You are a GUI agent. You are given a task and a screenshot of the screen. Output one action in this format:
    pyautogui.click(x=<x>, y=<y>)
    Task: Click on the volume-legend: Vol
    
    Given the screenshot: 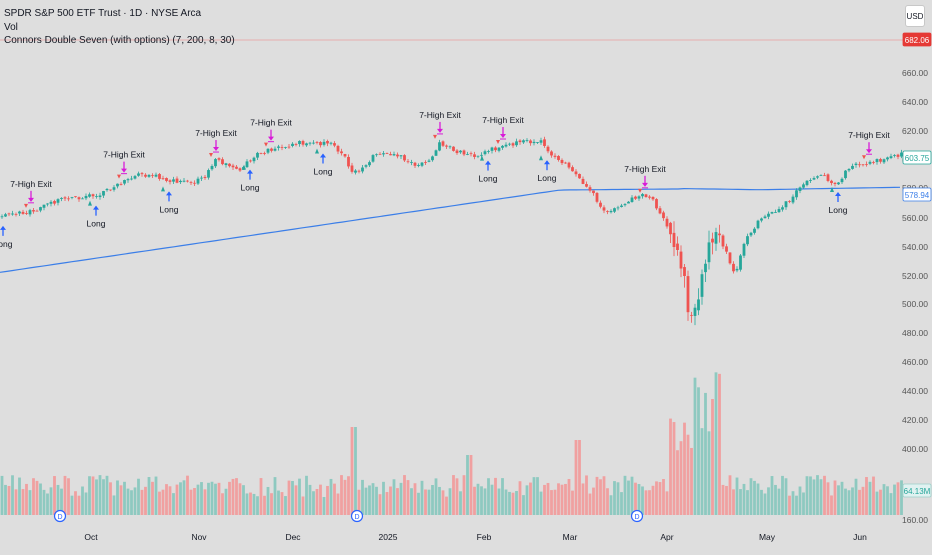 What is the action you would take?
    pyautogui.click(x=11, y=27)
    